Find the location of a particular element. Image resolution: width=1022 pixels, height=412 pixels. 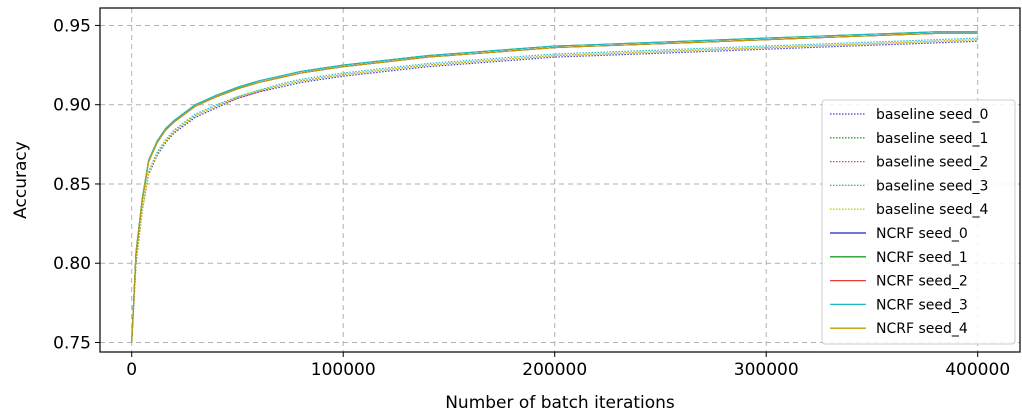

x-tick-label: 200000 is located at coordinates (554, 370).